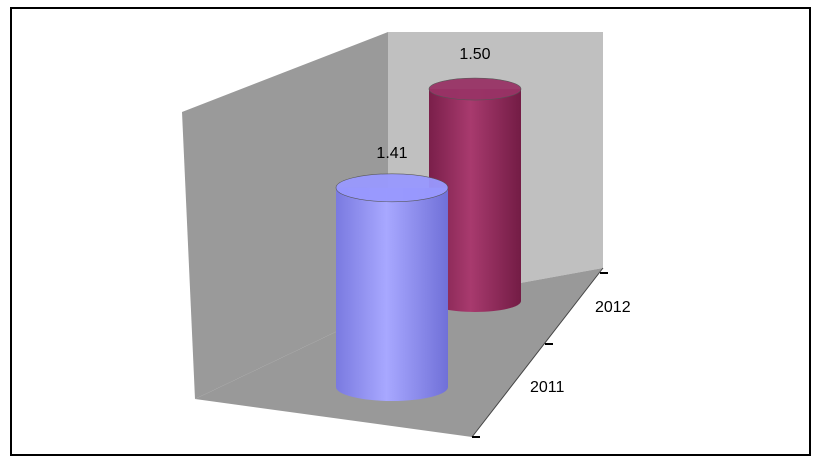 The height and width of the screenshot is (464, 820). I want to click on bar-2012-top, so click(475, 89).